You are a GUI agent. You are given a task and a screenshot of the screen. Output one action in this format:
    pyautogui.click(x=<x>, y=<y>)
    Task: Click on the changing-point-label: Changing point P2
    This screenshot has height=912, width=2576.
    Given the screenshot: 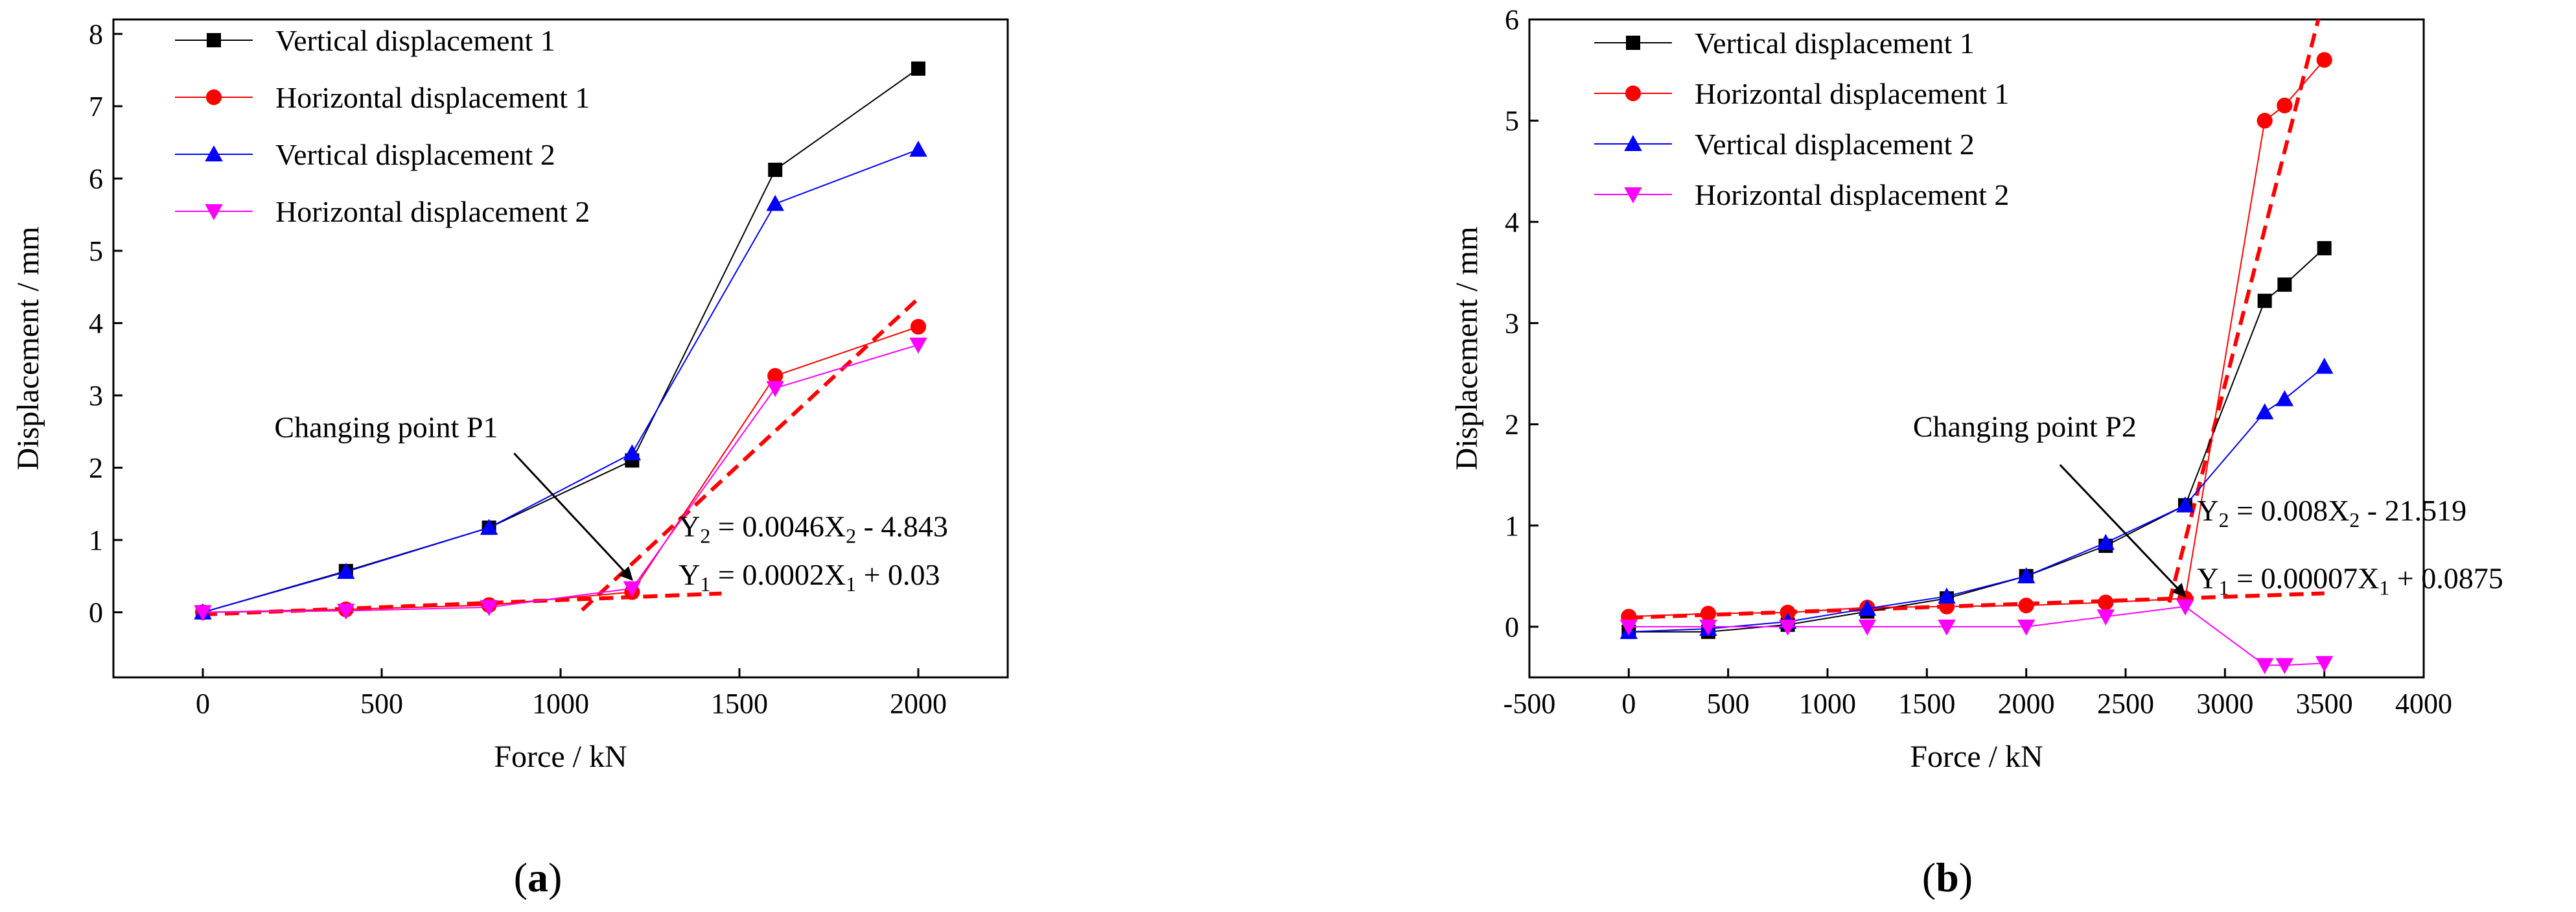 What is the action you would take?
    pyautogui.click(x=2025, y=427)
    